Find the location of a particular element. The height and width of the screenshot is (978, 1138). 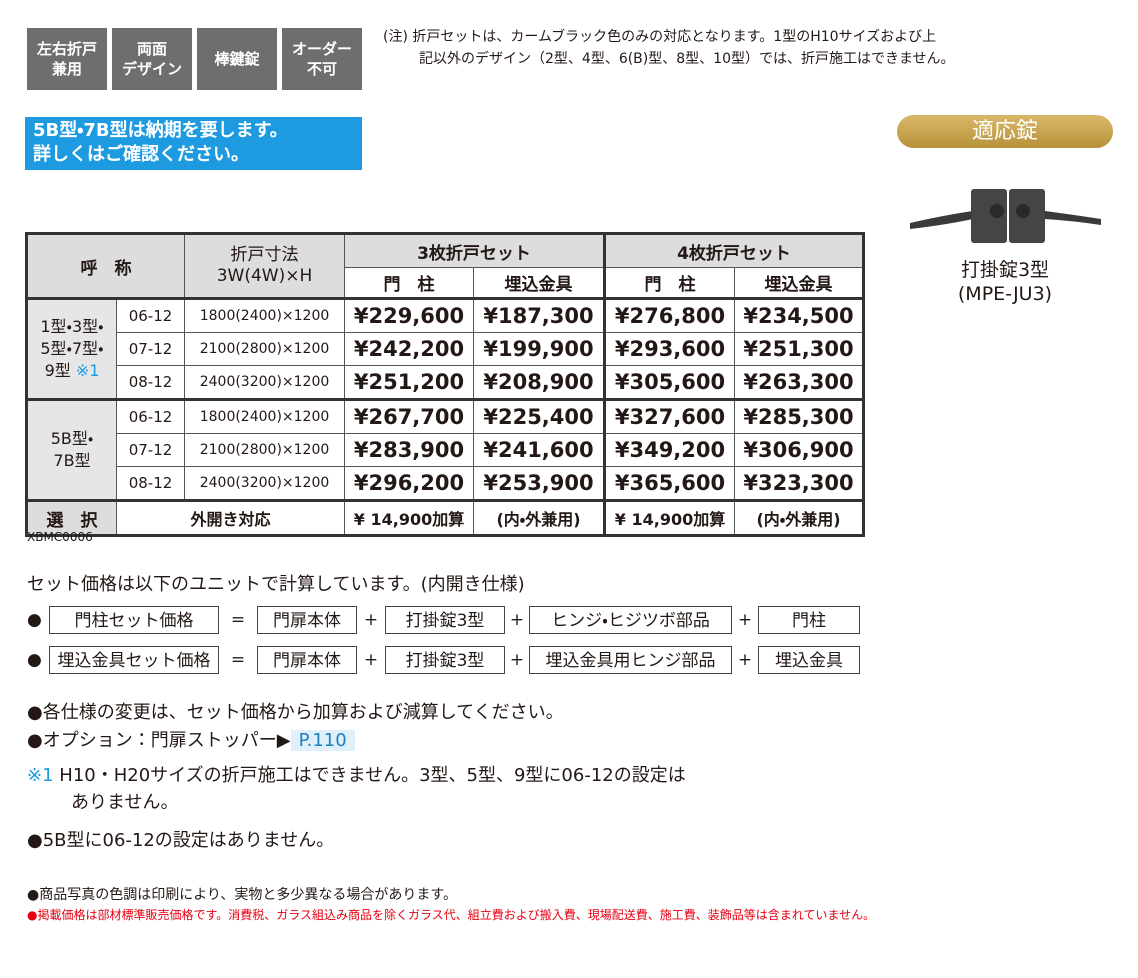

option-text: ●オプション：門扉ストッパー▶ is located at coordinates (159, 740).